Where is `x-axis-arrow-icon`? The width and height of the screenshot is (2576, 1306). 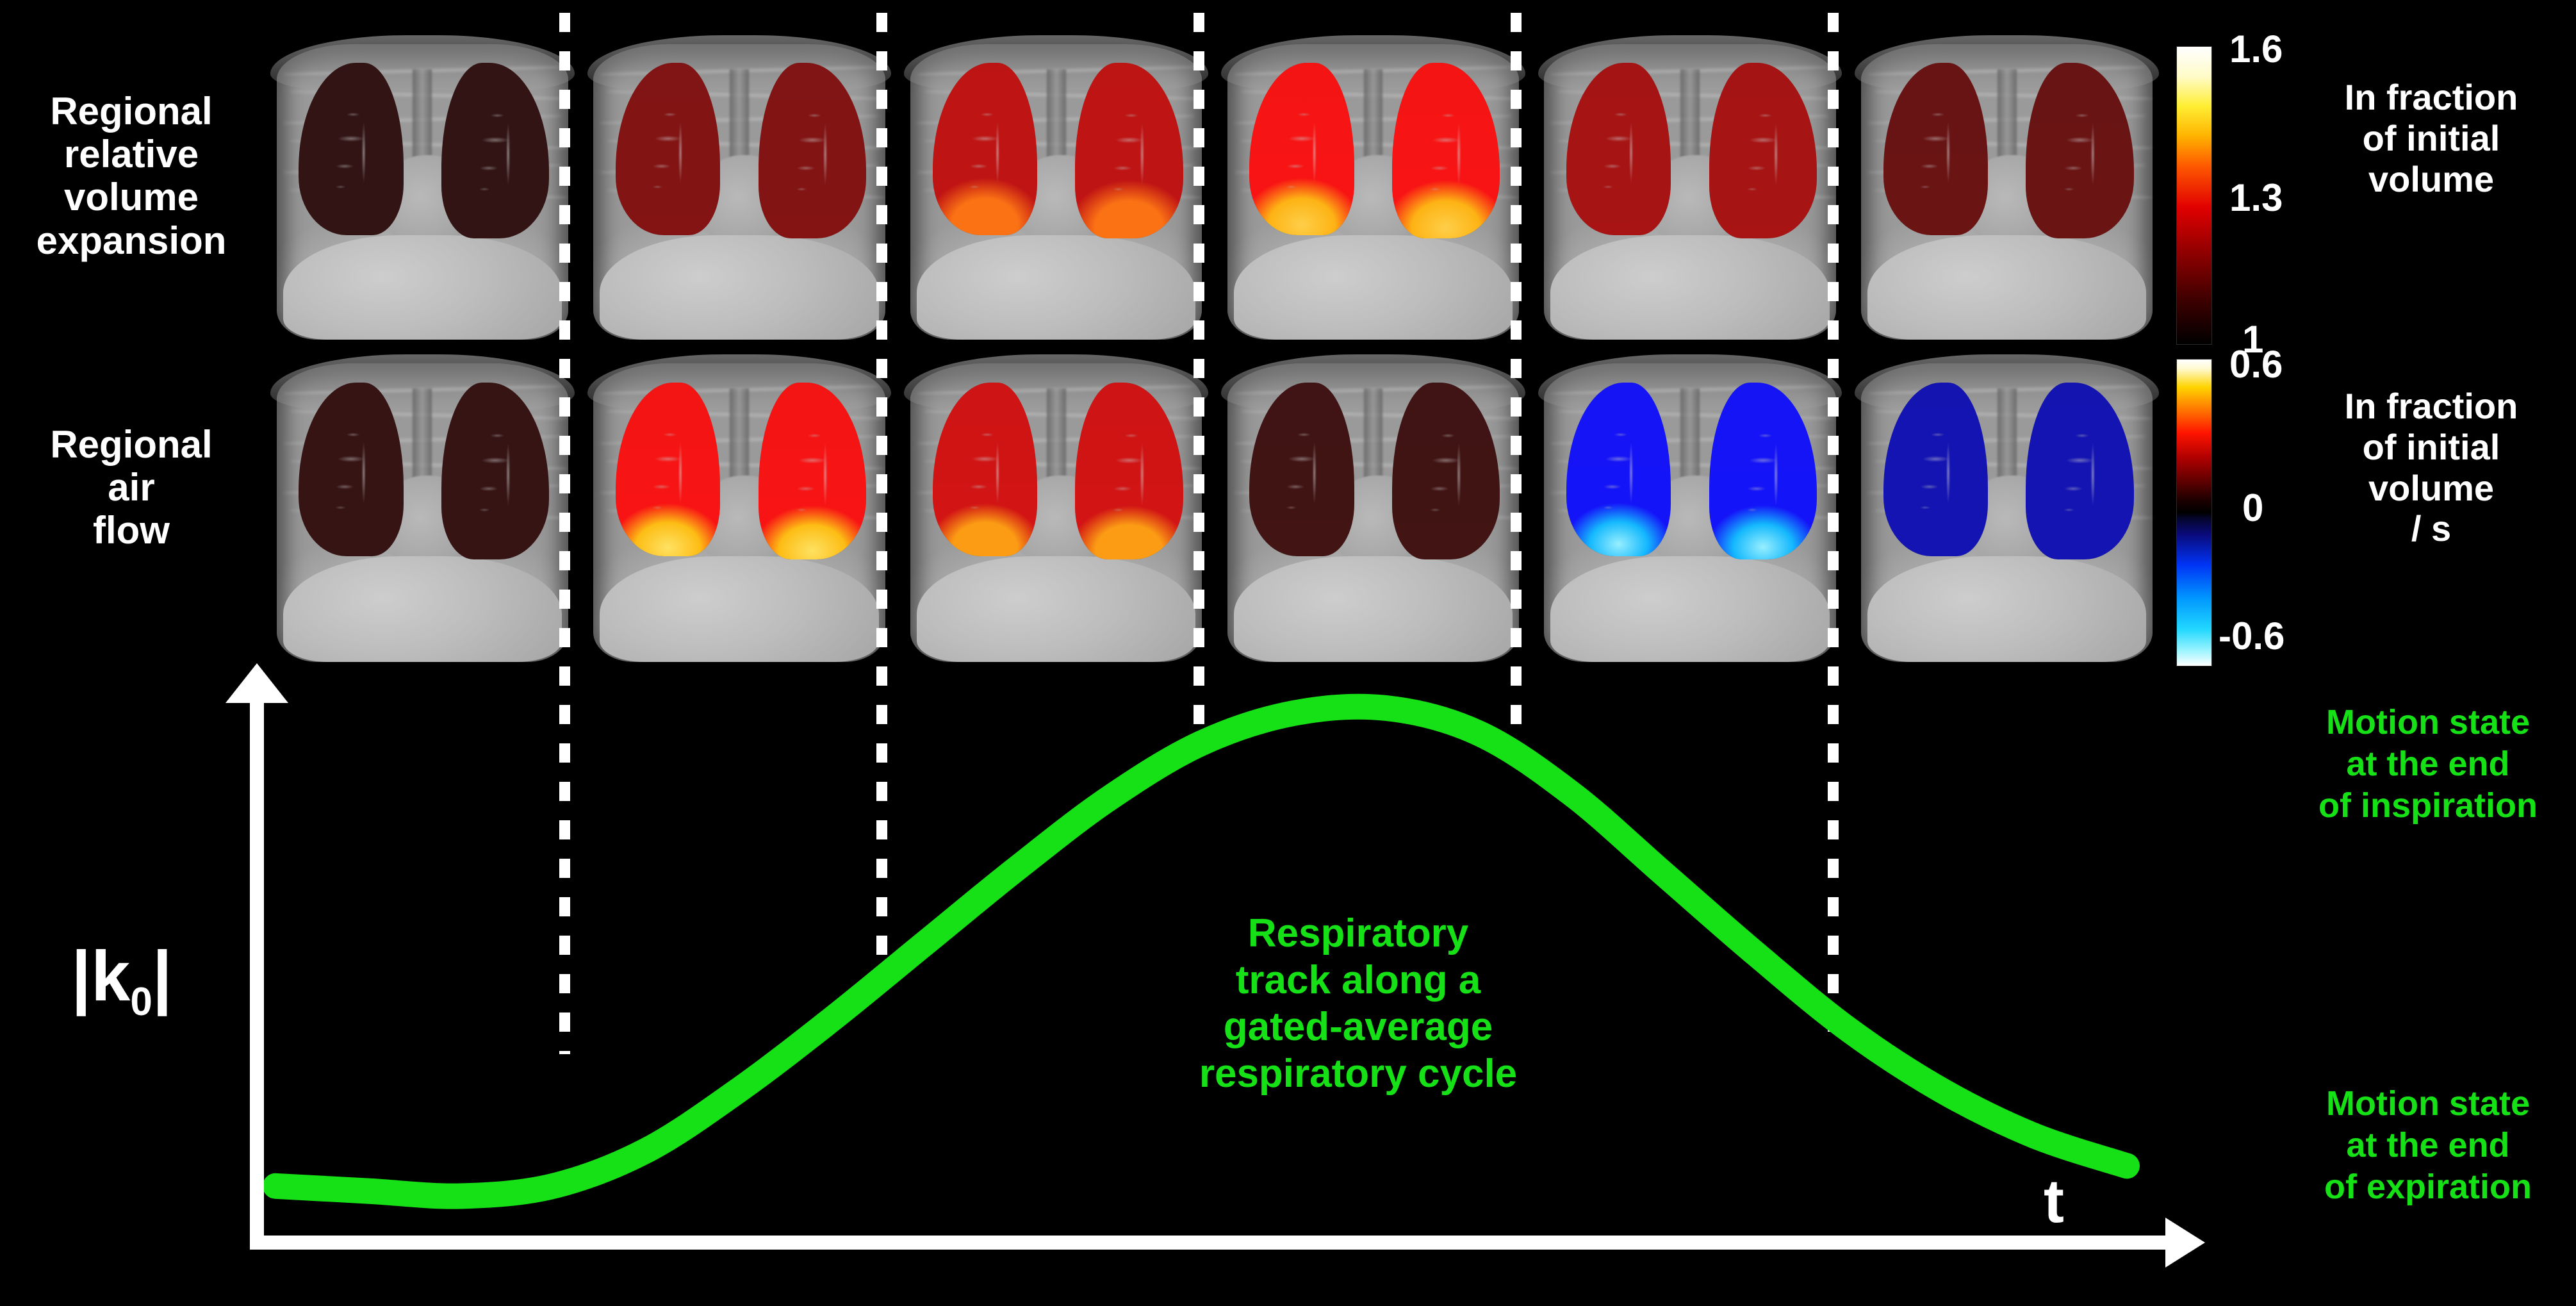
x-axis-arrow-icon is located at coordinates (2185, 1243).